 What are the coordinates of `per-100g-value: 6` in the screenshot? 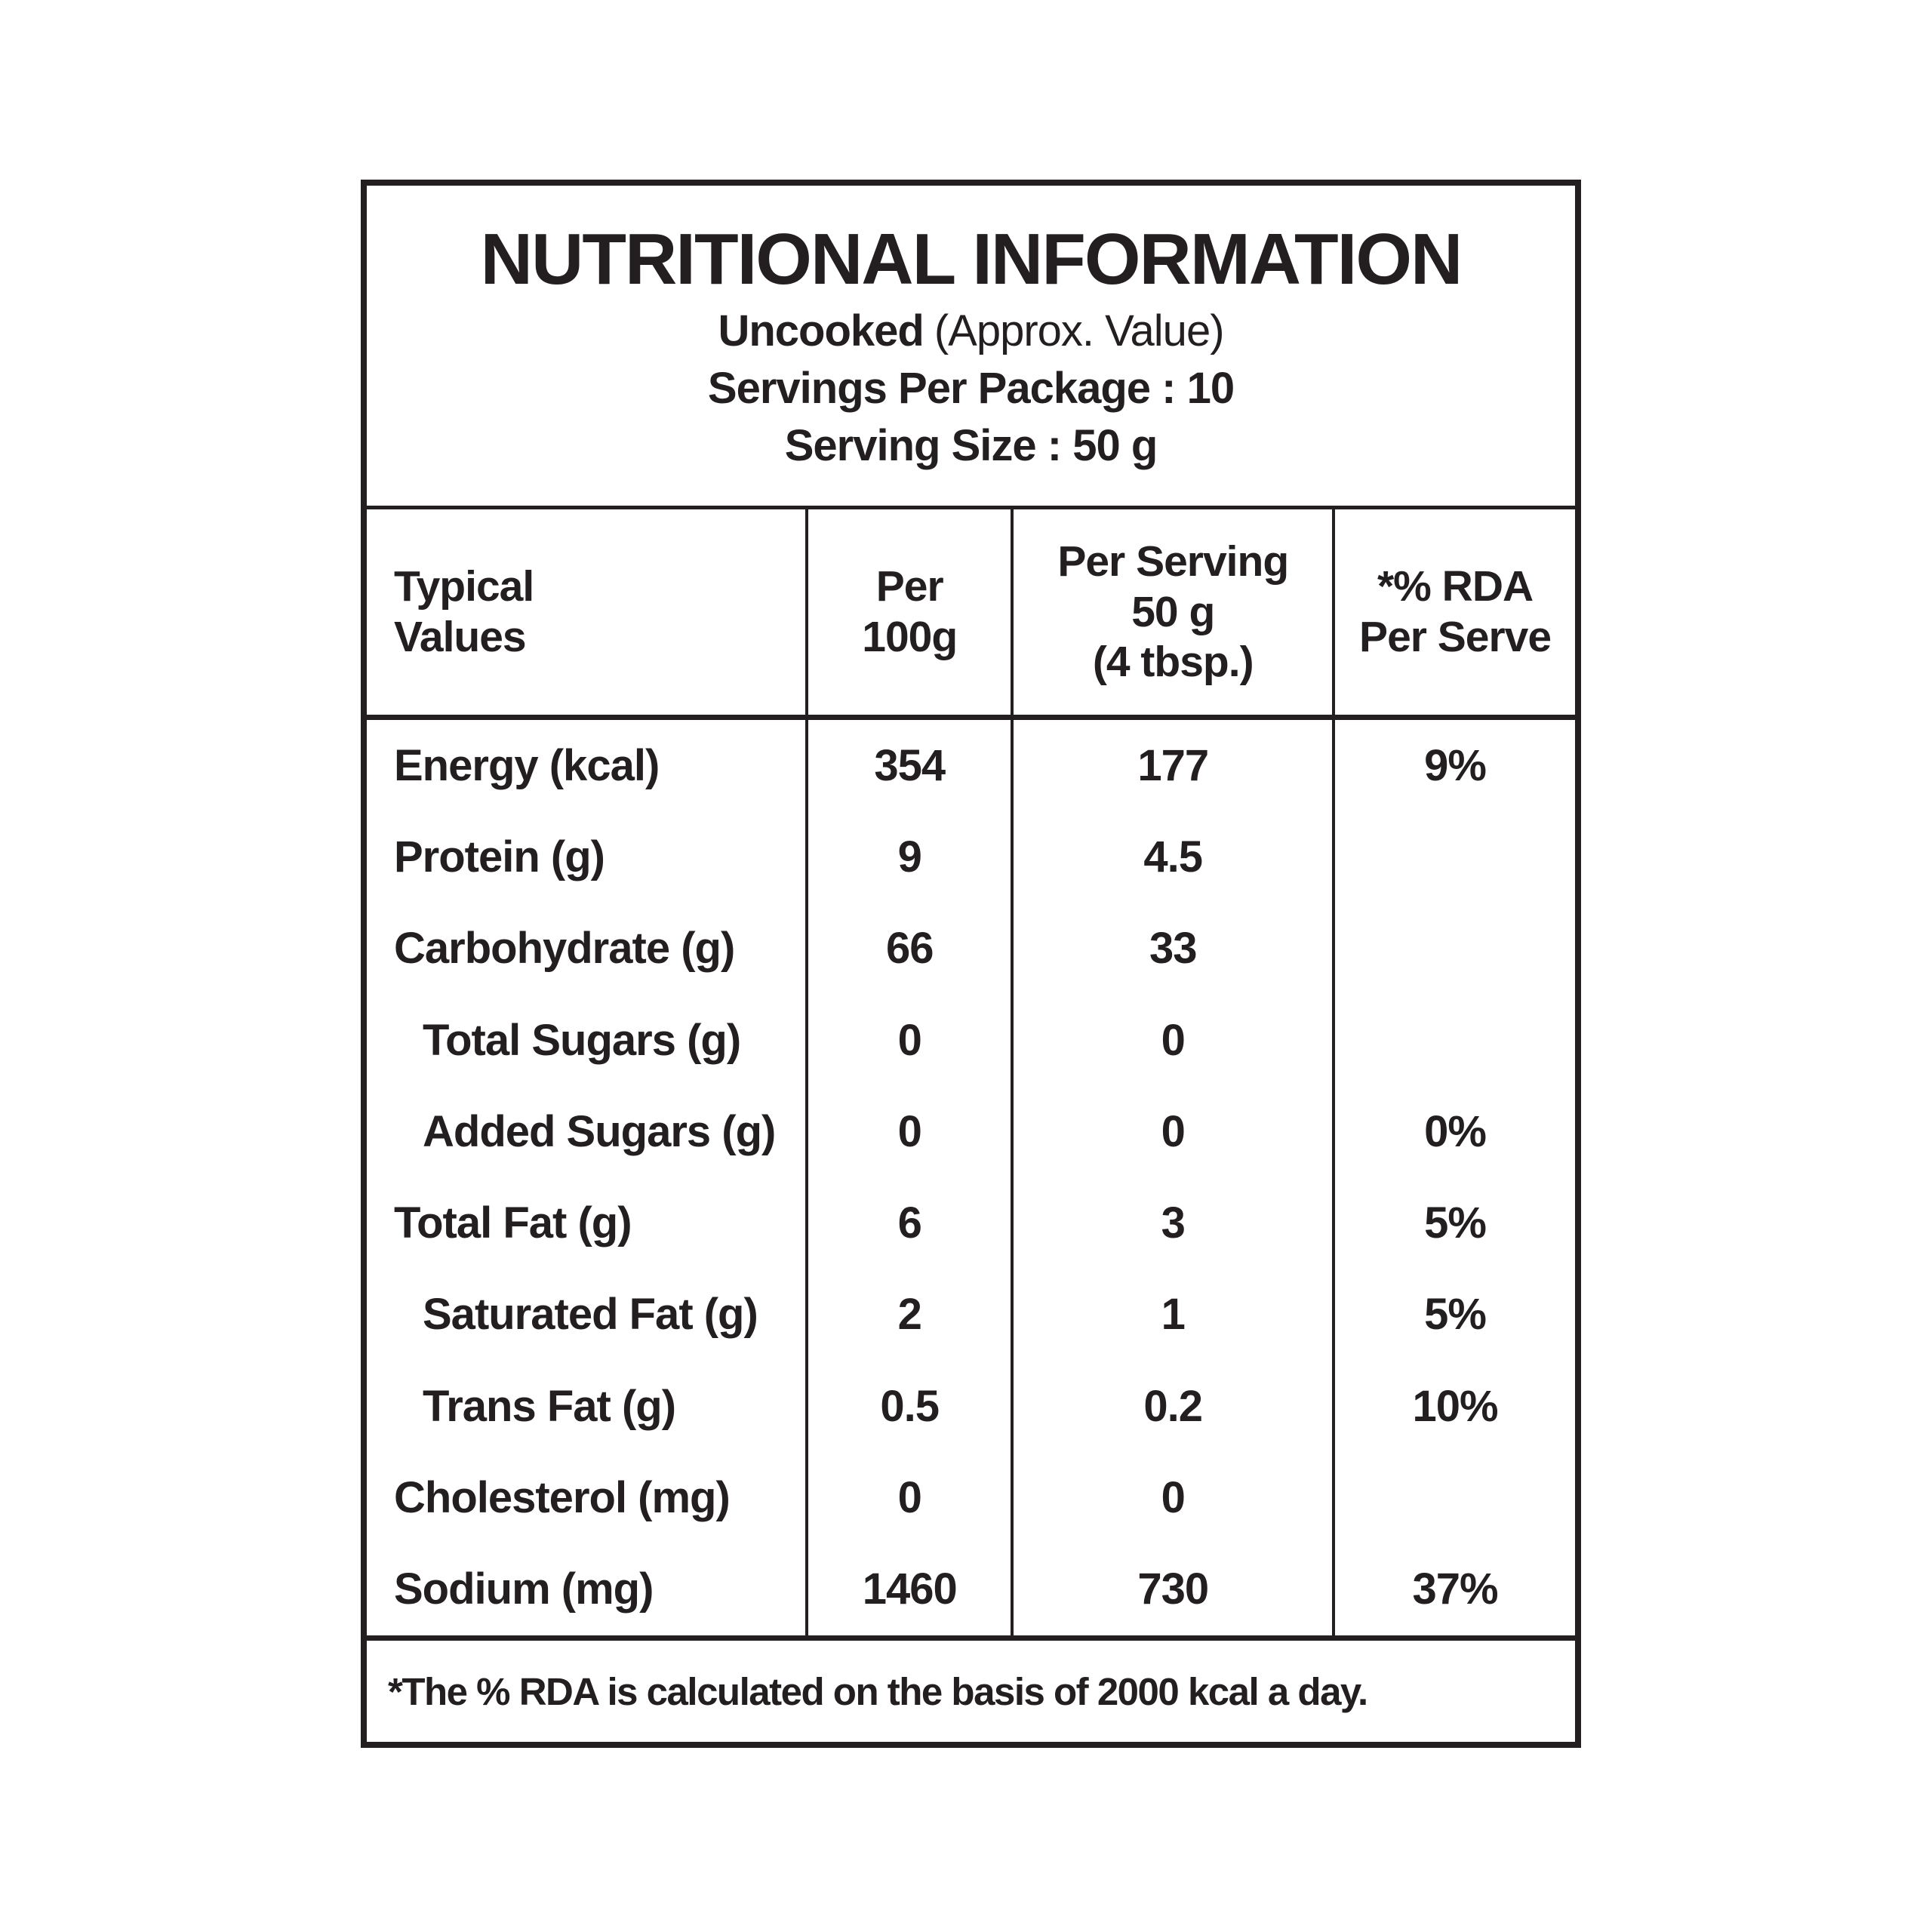 It's located at (908, 1223).